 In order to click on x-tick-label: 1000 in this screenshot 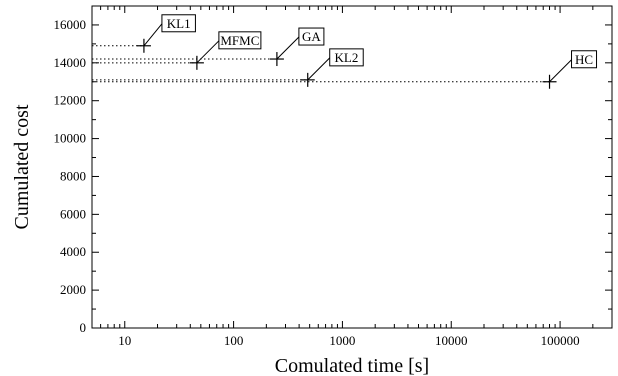, I will do `click(342, 340)`.